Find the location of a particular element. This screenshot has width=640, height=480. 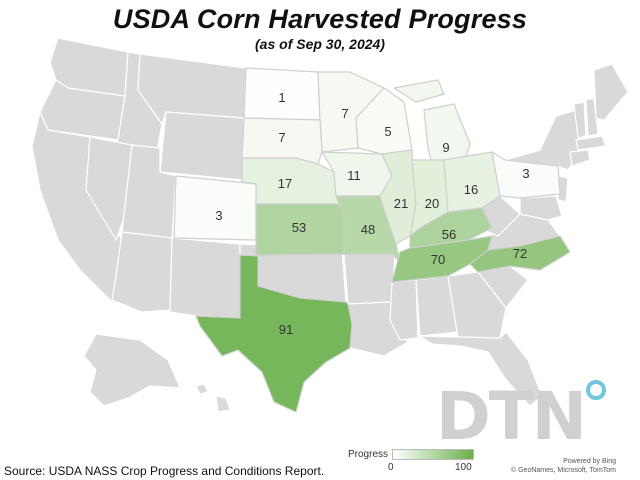

label-NC: 72 is located at coordinates (520, 253).